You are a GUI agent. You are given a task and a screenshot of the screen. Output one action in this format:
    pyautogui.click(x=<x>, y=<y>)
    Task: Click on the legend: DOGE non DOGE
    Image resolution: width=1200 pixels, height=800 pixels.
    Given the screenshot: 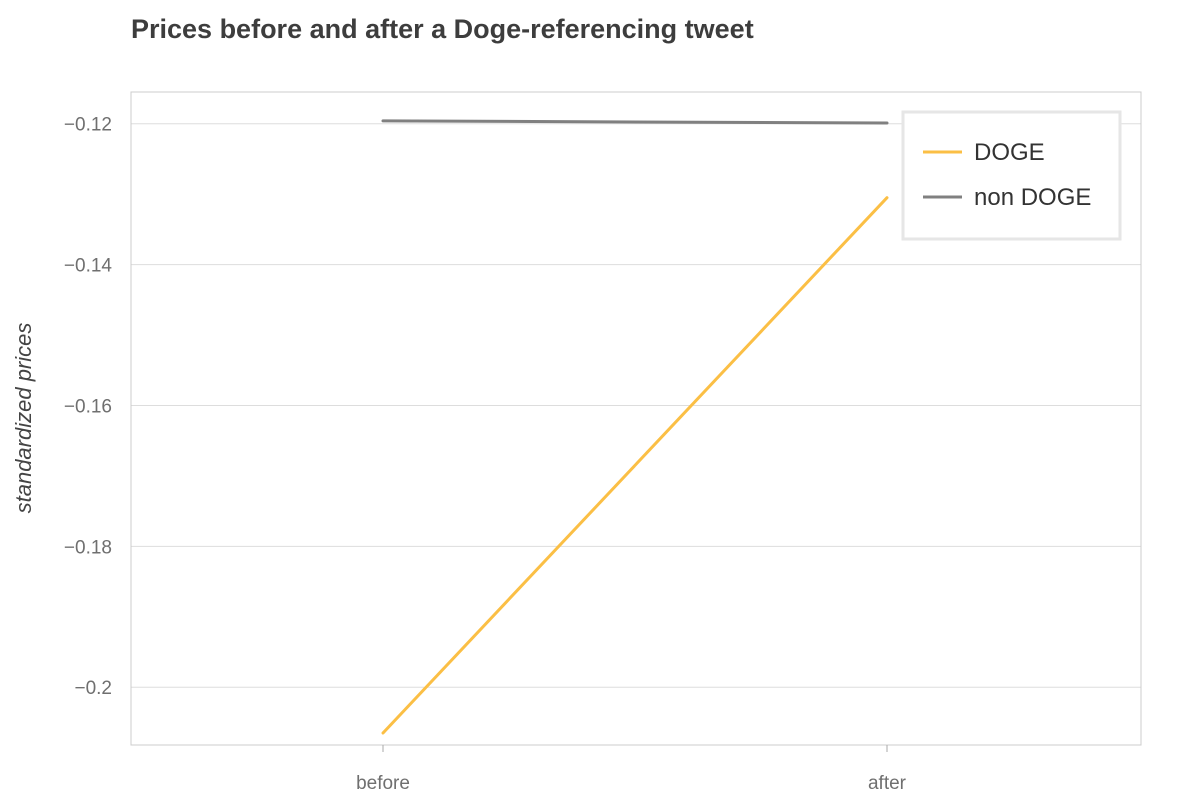 What is the action you would take?
    pyautogui.click(x=1011, y=175)
    